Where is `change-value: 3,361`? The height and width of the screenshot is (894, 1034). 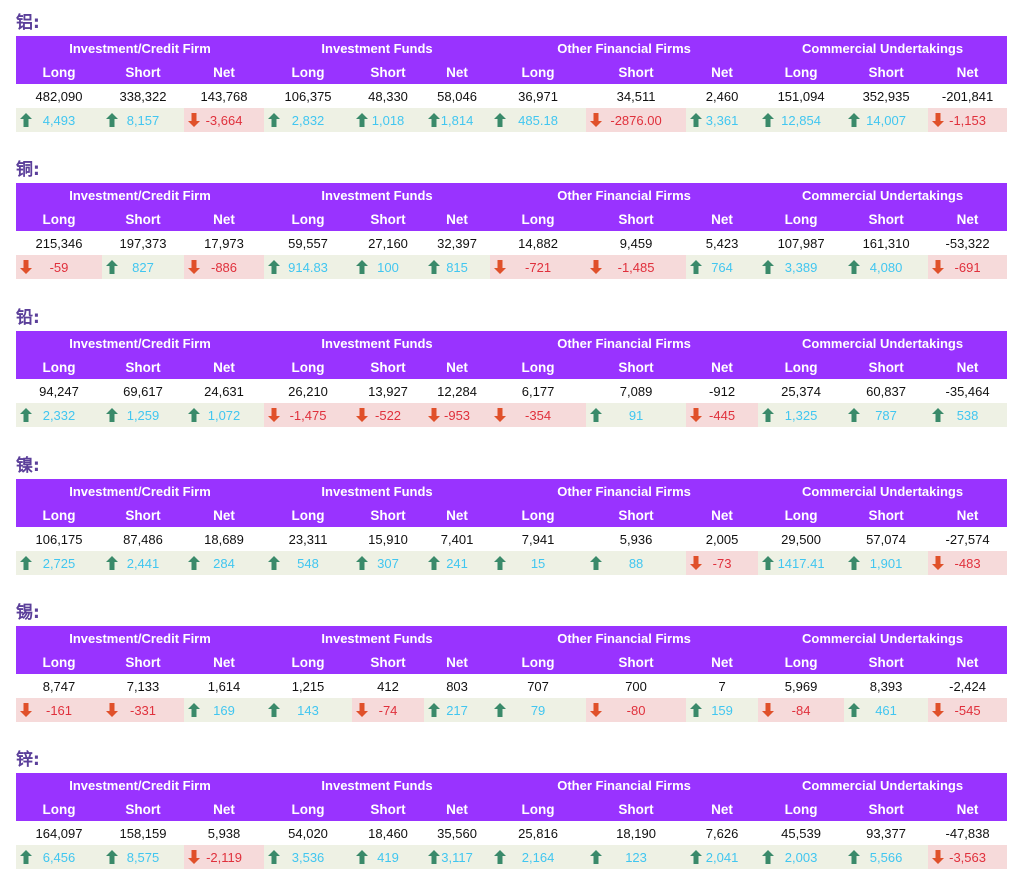 change-value: 3,361 is located at coordinates (722, 120).